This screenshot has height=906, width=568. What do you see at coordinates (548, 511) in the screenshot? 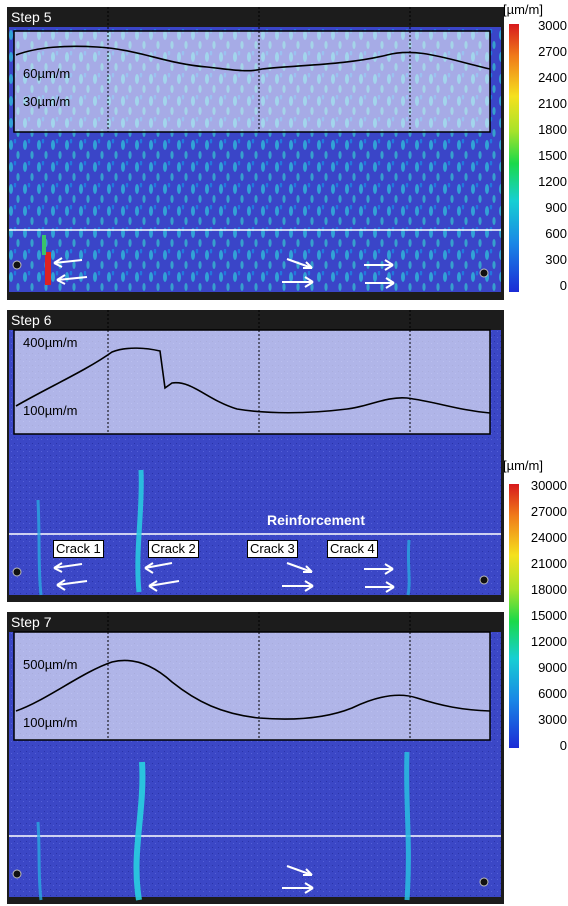
I see `scale-tick: 27000` at bounding box center [548, 511].